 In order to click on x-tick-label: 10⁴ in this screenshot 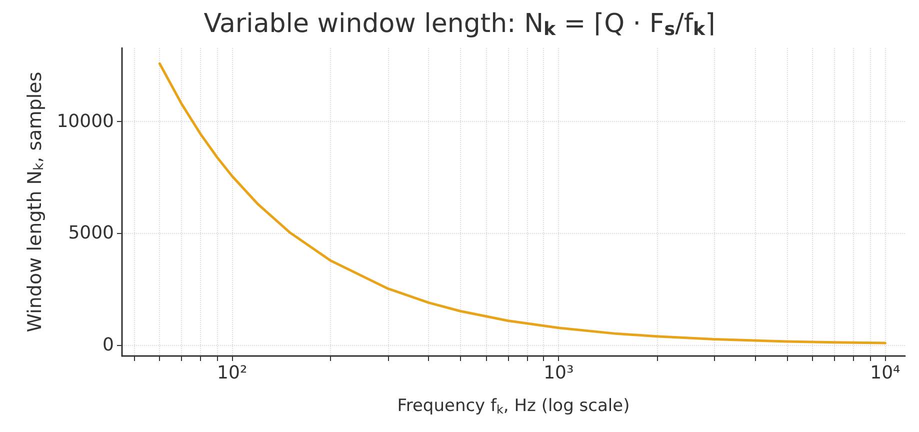, I will do `click(885, 373)`.